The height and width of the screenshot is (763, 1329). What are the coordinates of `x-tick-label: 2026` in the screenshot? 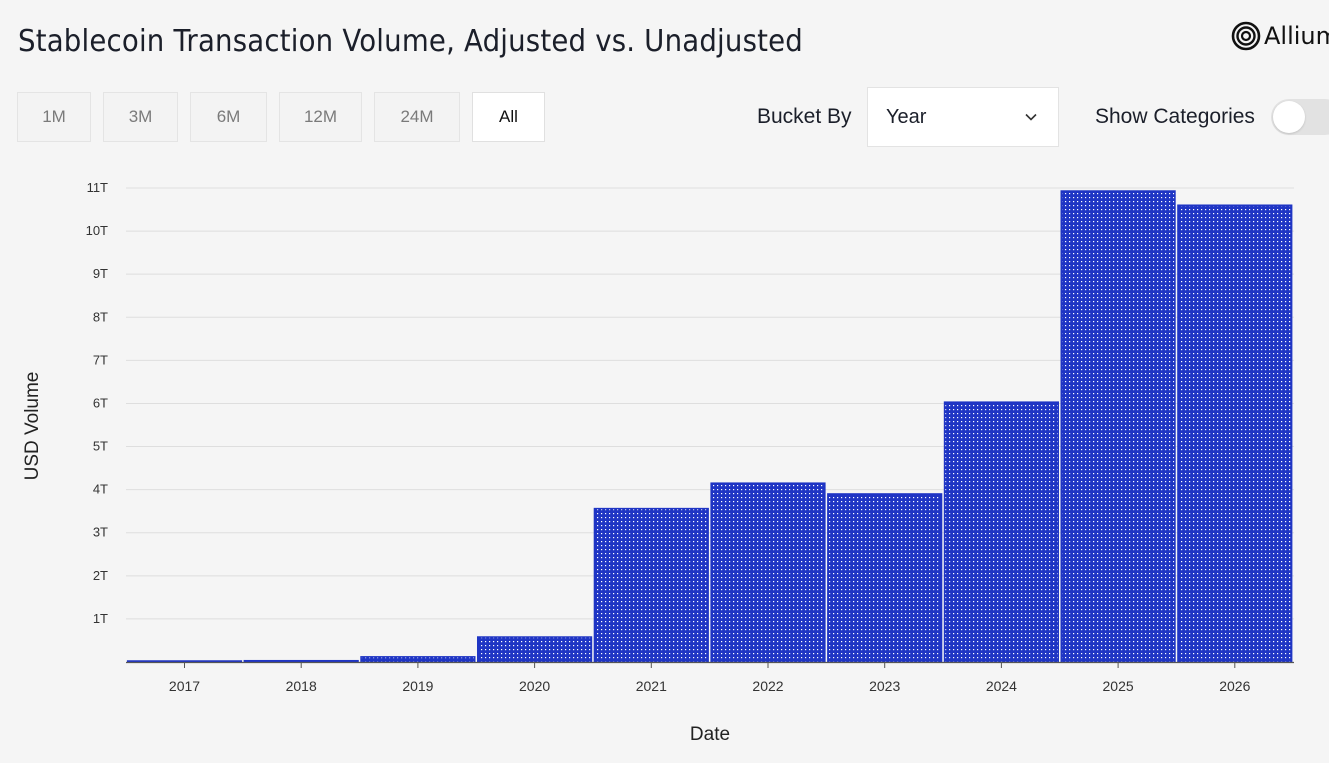 It's located at (1234, 686).